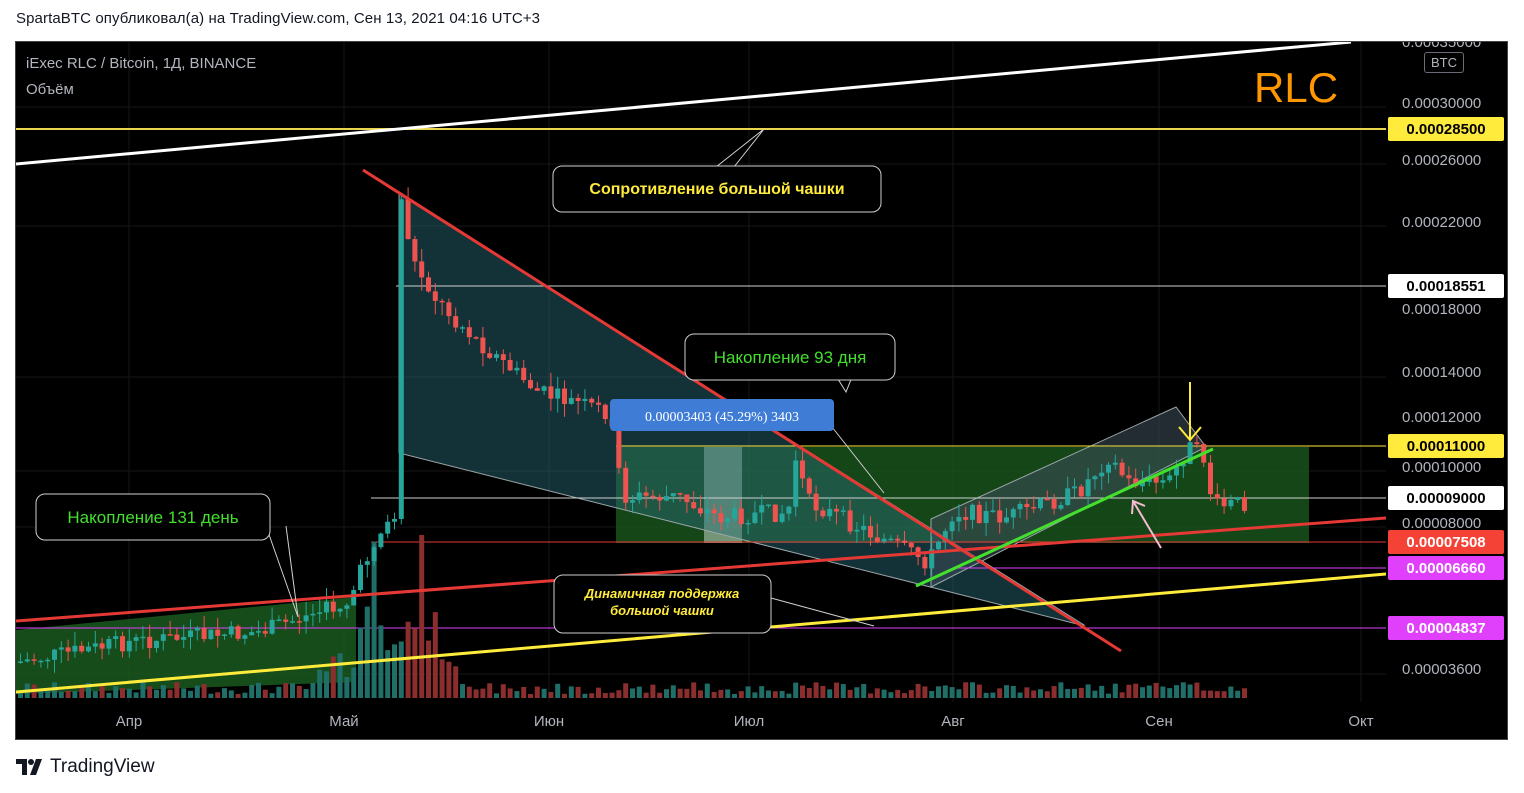  I want to click on price-label: 0.00011000, so click(1446, 446).